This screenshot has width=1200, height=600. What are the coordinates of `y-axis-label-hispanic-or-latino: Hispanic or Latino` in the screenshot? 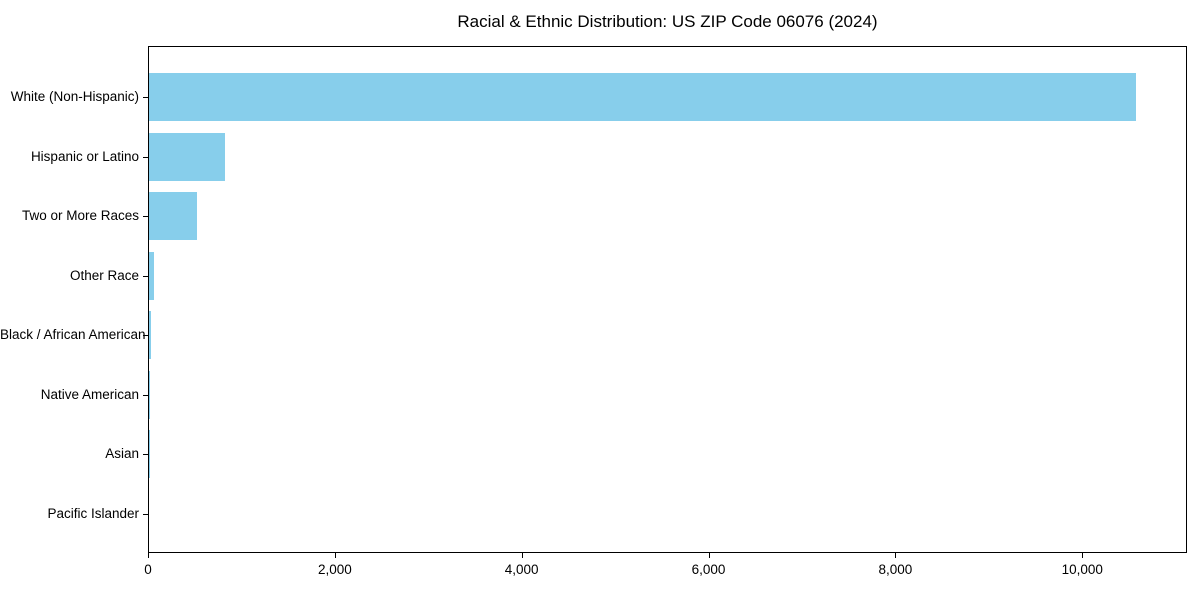 It's located at (84, 156).